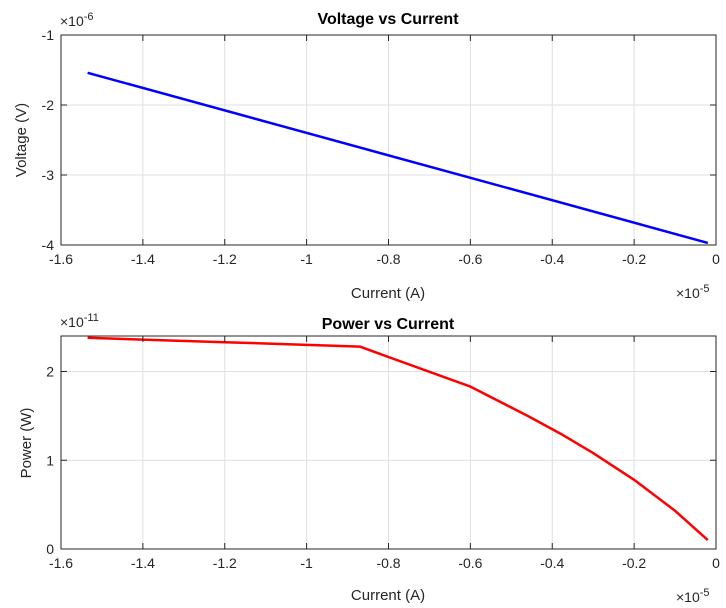 This screenshot has width=726, height=608. I want to click on plot-title: Power vs Current, so click(388, 324).